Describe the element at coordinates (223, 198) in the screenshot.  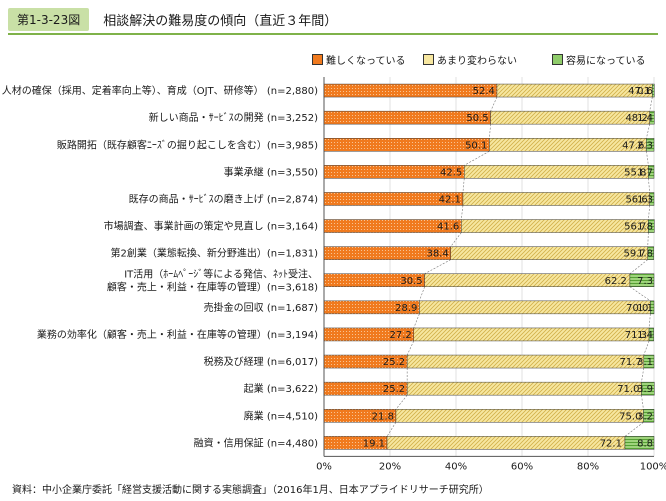
I see `category-label-line: 既存の商品・ｻｰﾋﾞｽの磨き上げ (n=2,874)` at that location.